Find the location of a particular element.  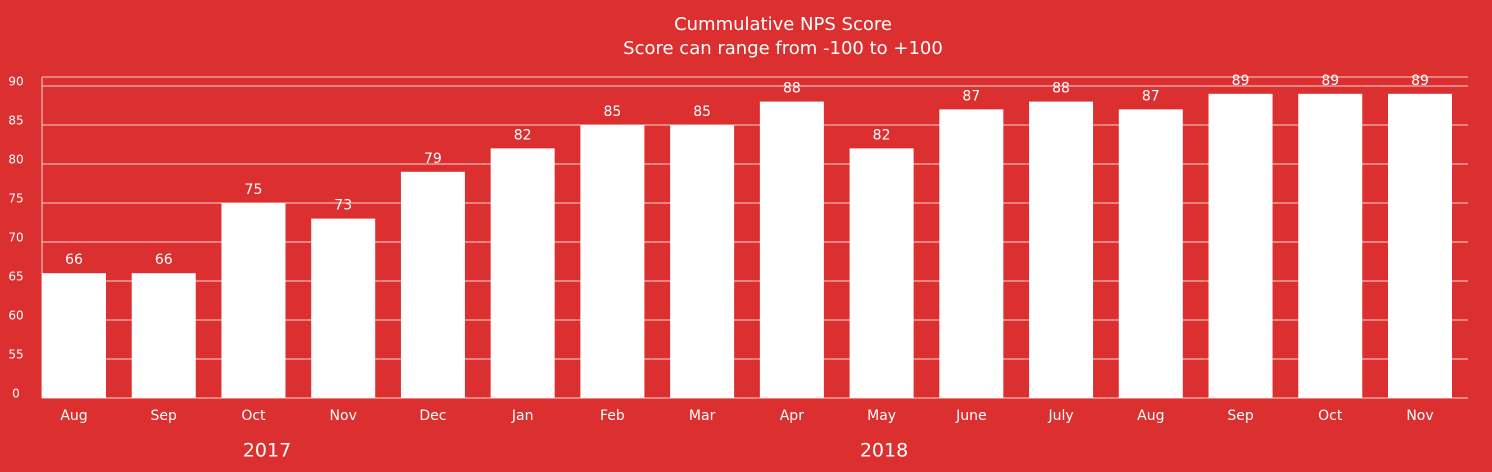

y-tick-label: 70 is located at coordinates (15, 238).